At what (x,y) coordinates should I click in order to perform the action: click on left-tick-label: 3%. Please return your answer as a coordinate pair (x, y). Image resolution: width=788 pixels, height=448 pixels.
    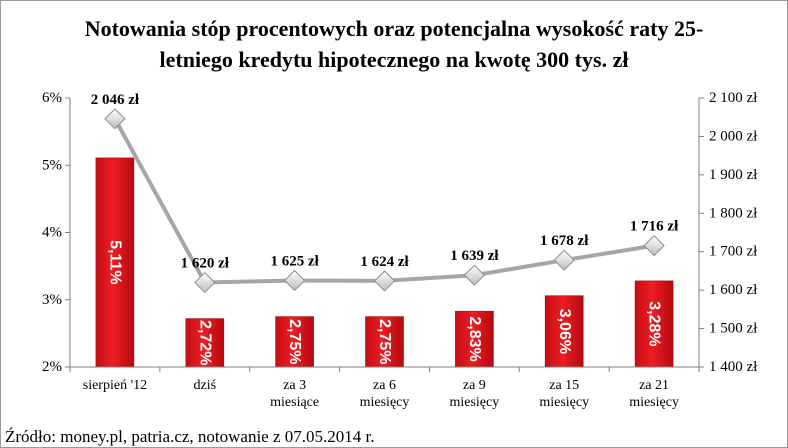
    Looking at the image, I should click on (52, 300).